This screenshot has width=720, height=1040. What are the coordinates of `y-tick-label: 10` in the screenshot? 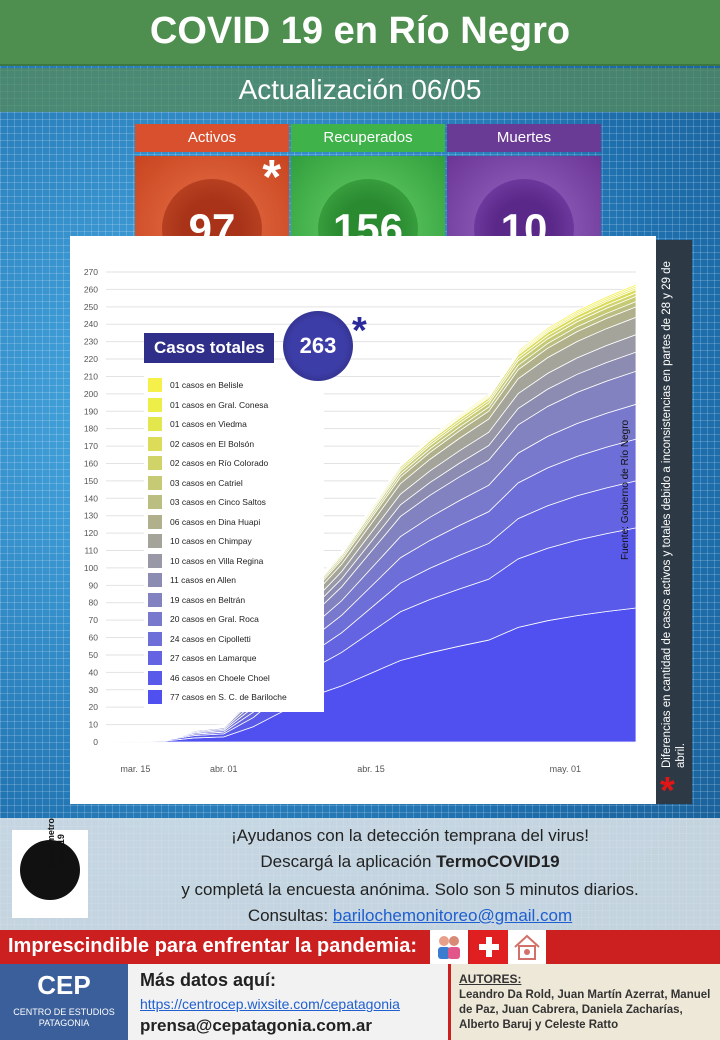 It's located at (94, 725).